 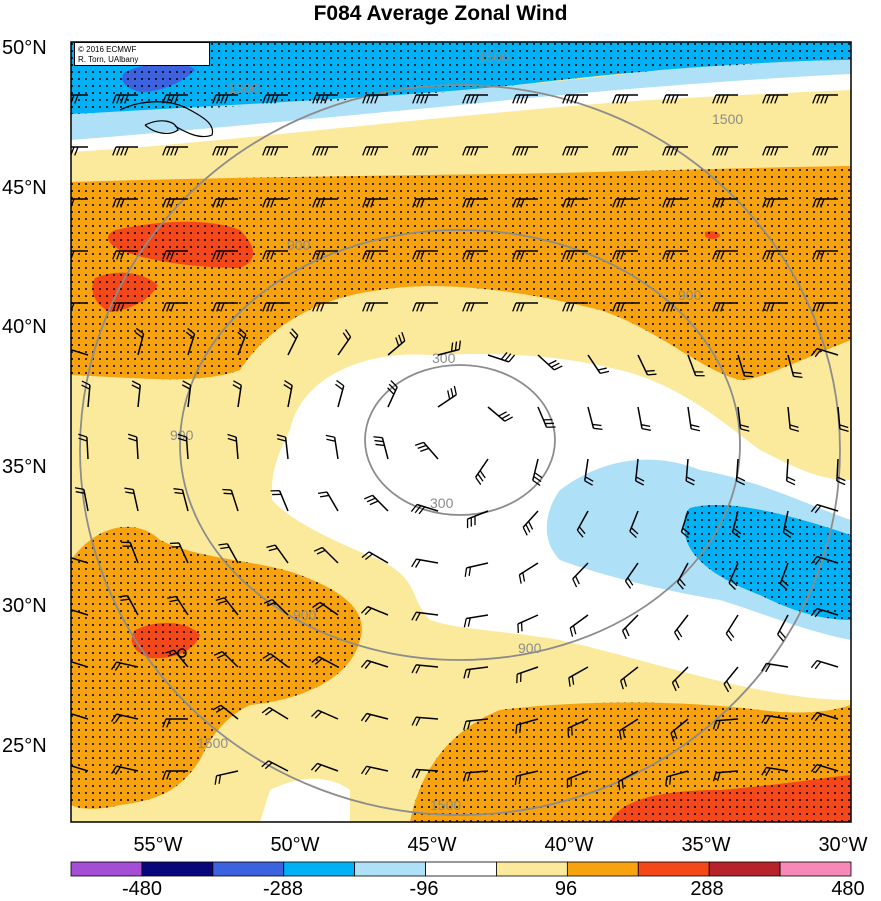 I want to click on longitude-label: 45°W, so click(x=431, y=845).